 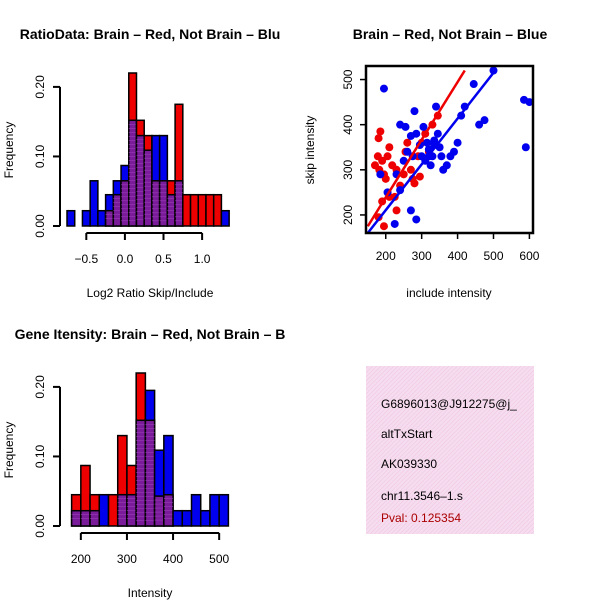 I want to click on scatter-plot-area: 200 300 400 500 600 200 300 400 500, so click(x=440, y=163).